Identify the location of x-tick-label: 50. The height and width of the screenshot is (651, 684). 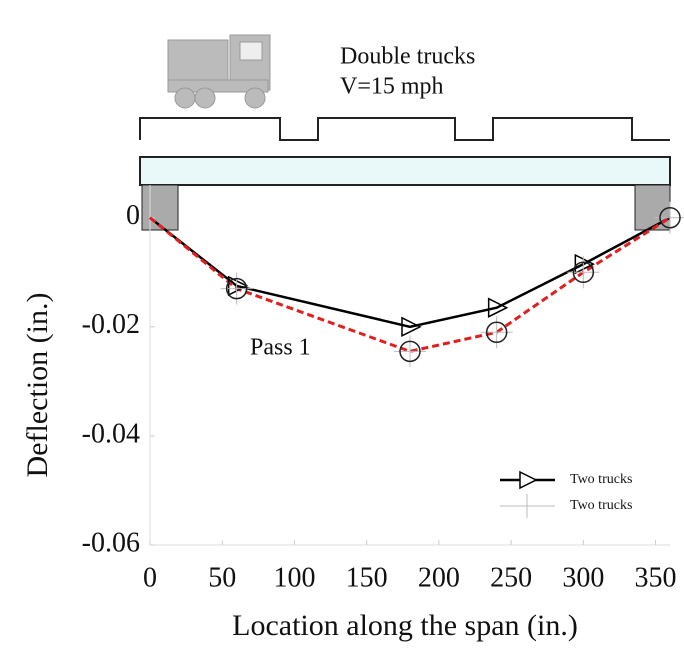
(222, 577).